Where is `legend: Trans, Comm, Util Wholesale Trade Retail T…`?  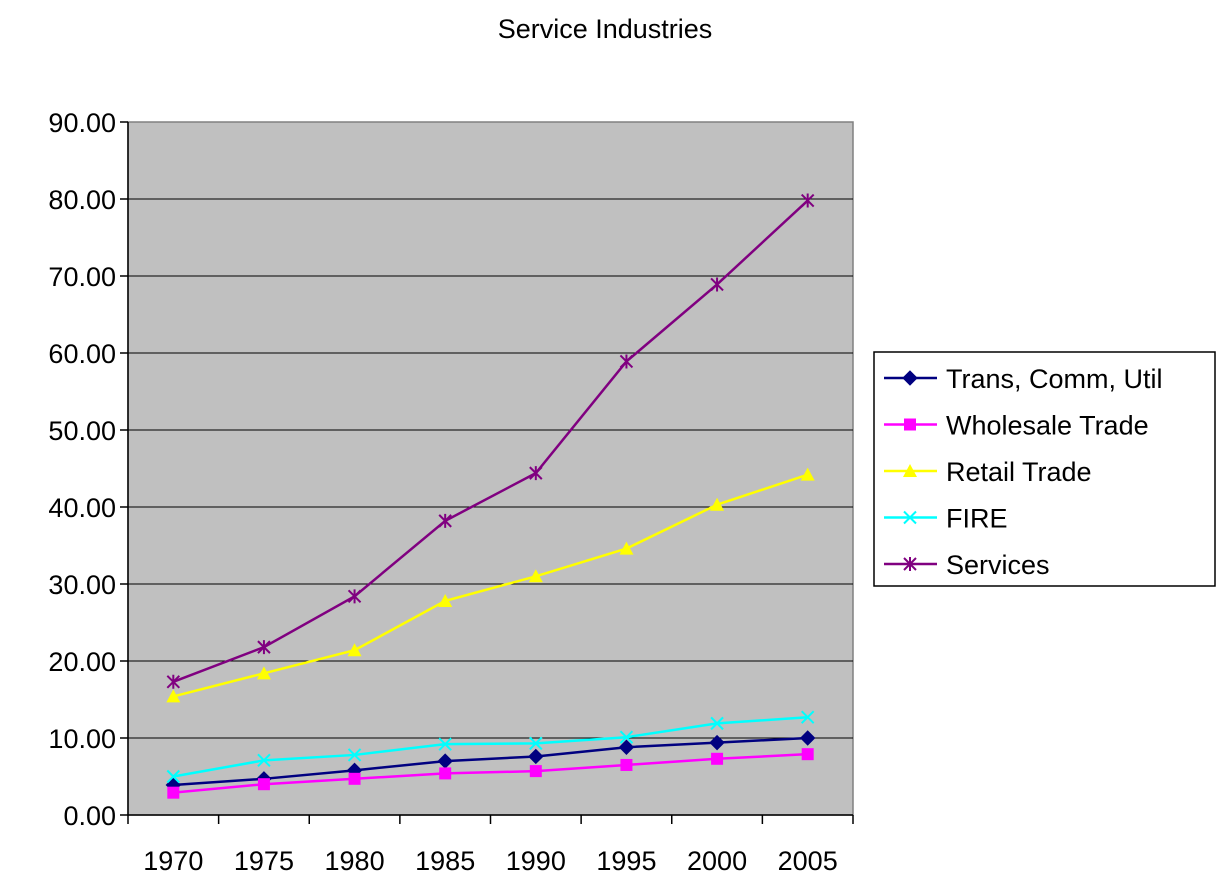
legend: Trans, Comm, Util Wholesale Trade Retail T… is located at coordinates (1044, 469).